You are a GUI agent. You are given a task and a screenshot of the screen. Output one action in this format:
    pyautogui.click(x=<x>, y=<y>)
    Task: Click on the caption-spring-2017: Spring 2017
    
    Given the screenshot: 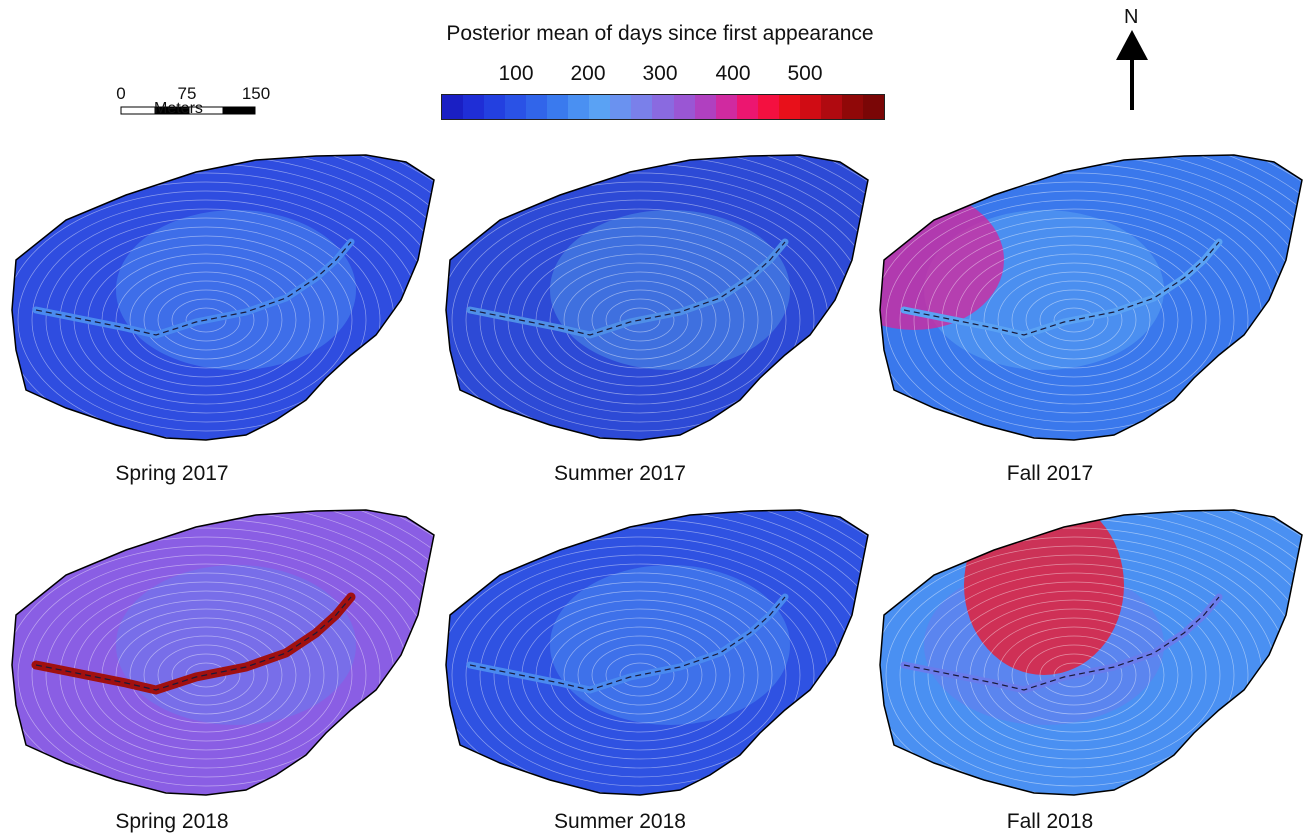 What is the action you would take?
    pyautogui.click(x=172, y=473)
    